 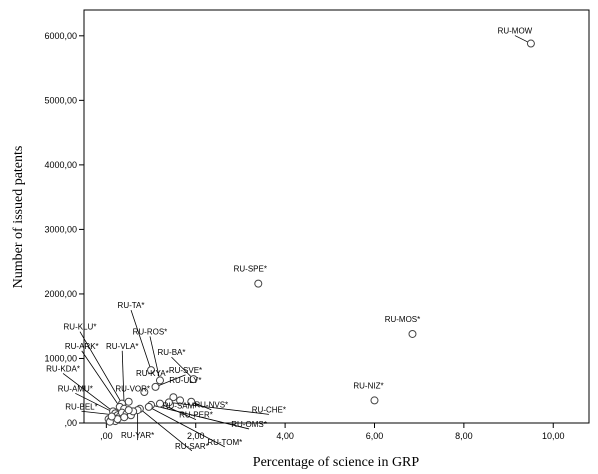 What do you see at coordinates (336, 462) in the screenshot?
I see `x-axis-title: Percentage of science in GRP` at bounding box center [336, 462].